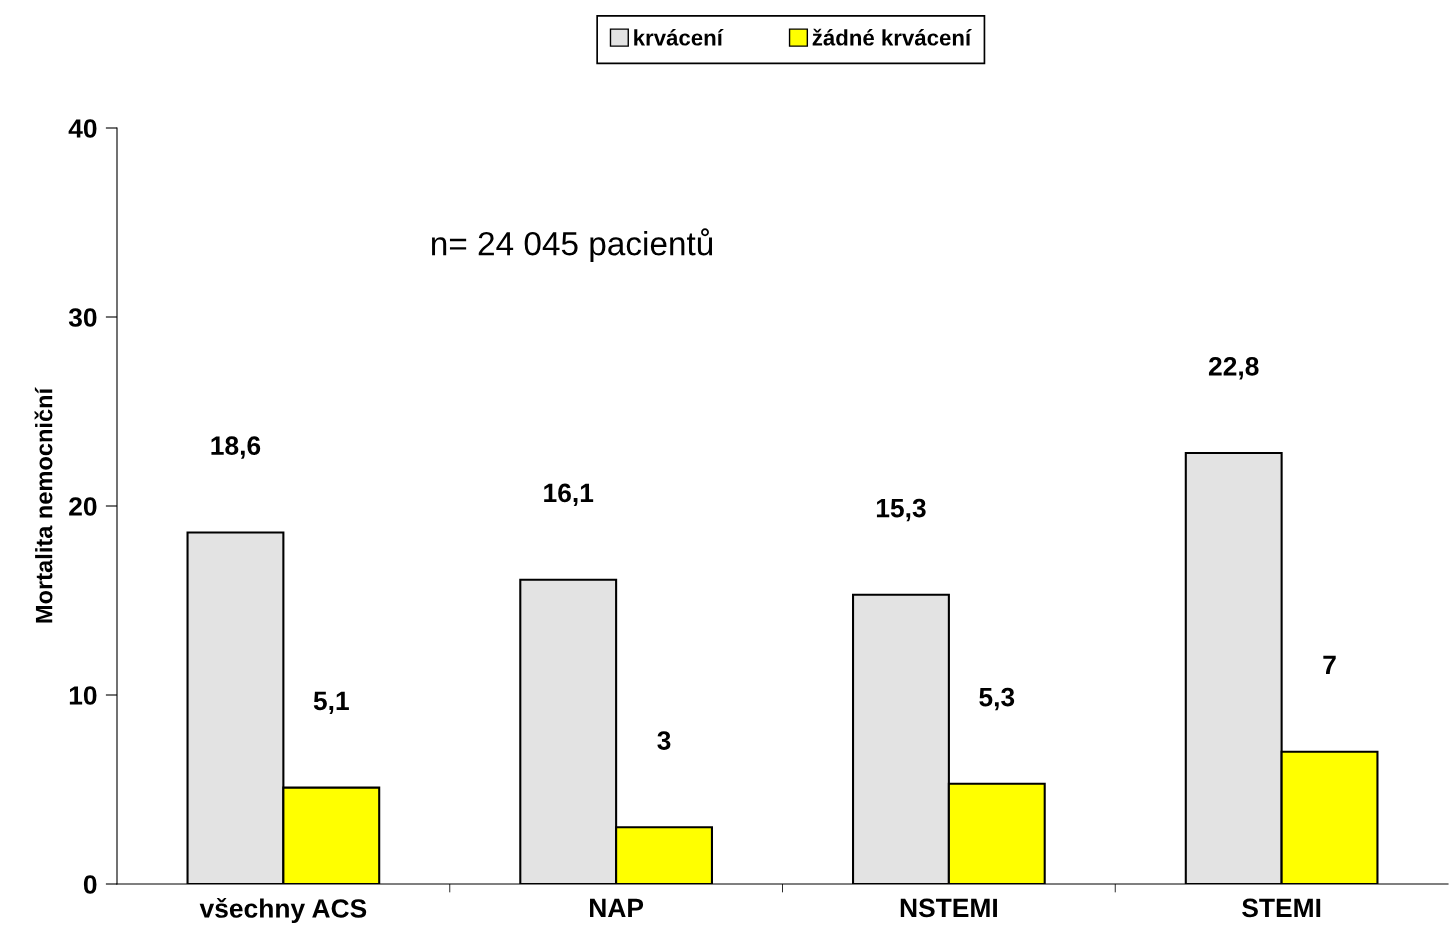 The image size is (1451, 942). What do you see at coordinates (679, 37) in the screenshot?
I see `legend-label: krvácení` at bounding box center [679, 37].